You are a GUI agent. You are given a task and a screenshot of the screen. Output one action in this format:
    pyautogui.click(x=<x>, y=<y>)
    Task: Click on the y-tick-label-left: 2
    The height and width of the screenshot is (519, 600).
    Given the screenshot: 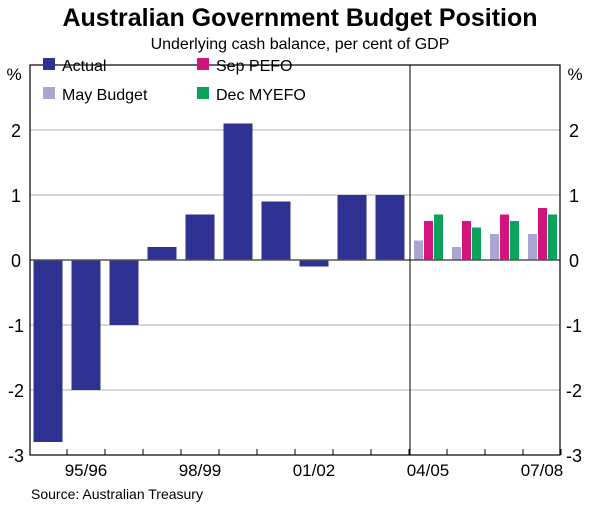 What is the action you would take?
    pyautogui.click(x=16, y=131)
    